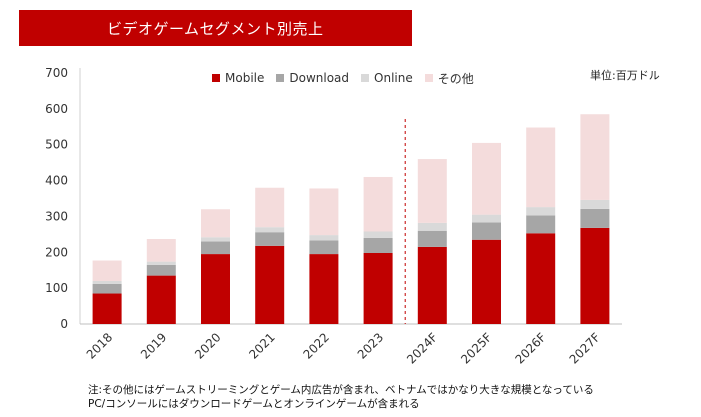  What do you see at coordinates (280, 78) in the screenshot?
I see `legend-swatch-download` at bounding box center [280, 78].